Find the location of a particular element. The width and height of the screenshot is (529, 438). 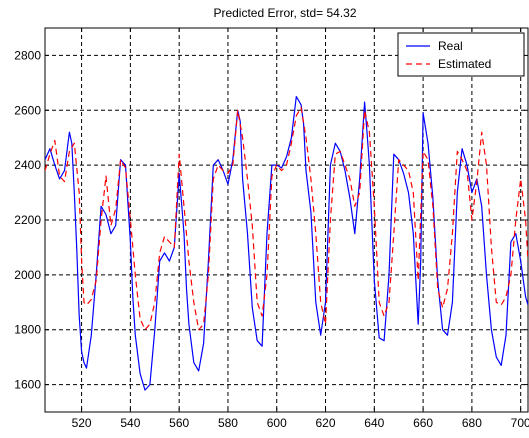

x-tick-label: 660 is located at coordinates (423, 423).